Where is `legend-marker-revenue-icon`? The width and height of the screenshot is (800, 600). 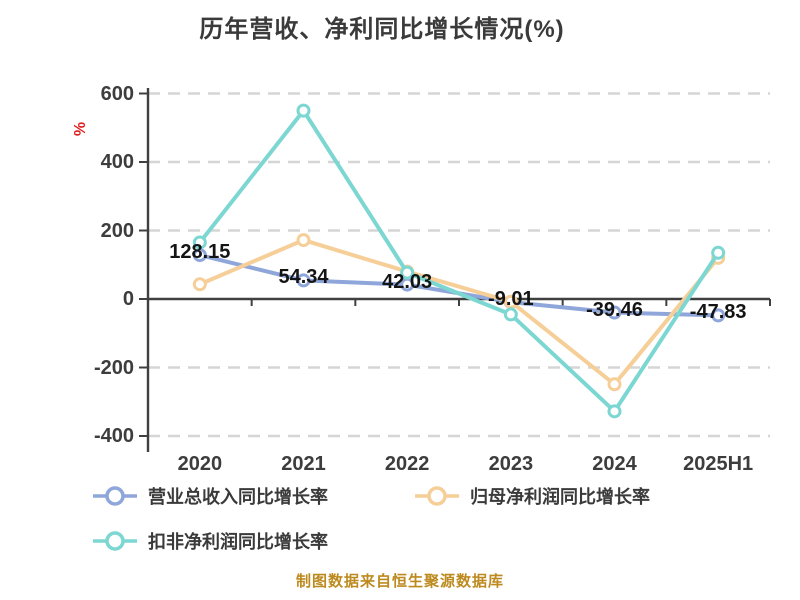
legend-marker-revenue-icon is located at coordinates (115, 496).